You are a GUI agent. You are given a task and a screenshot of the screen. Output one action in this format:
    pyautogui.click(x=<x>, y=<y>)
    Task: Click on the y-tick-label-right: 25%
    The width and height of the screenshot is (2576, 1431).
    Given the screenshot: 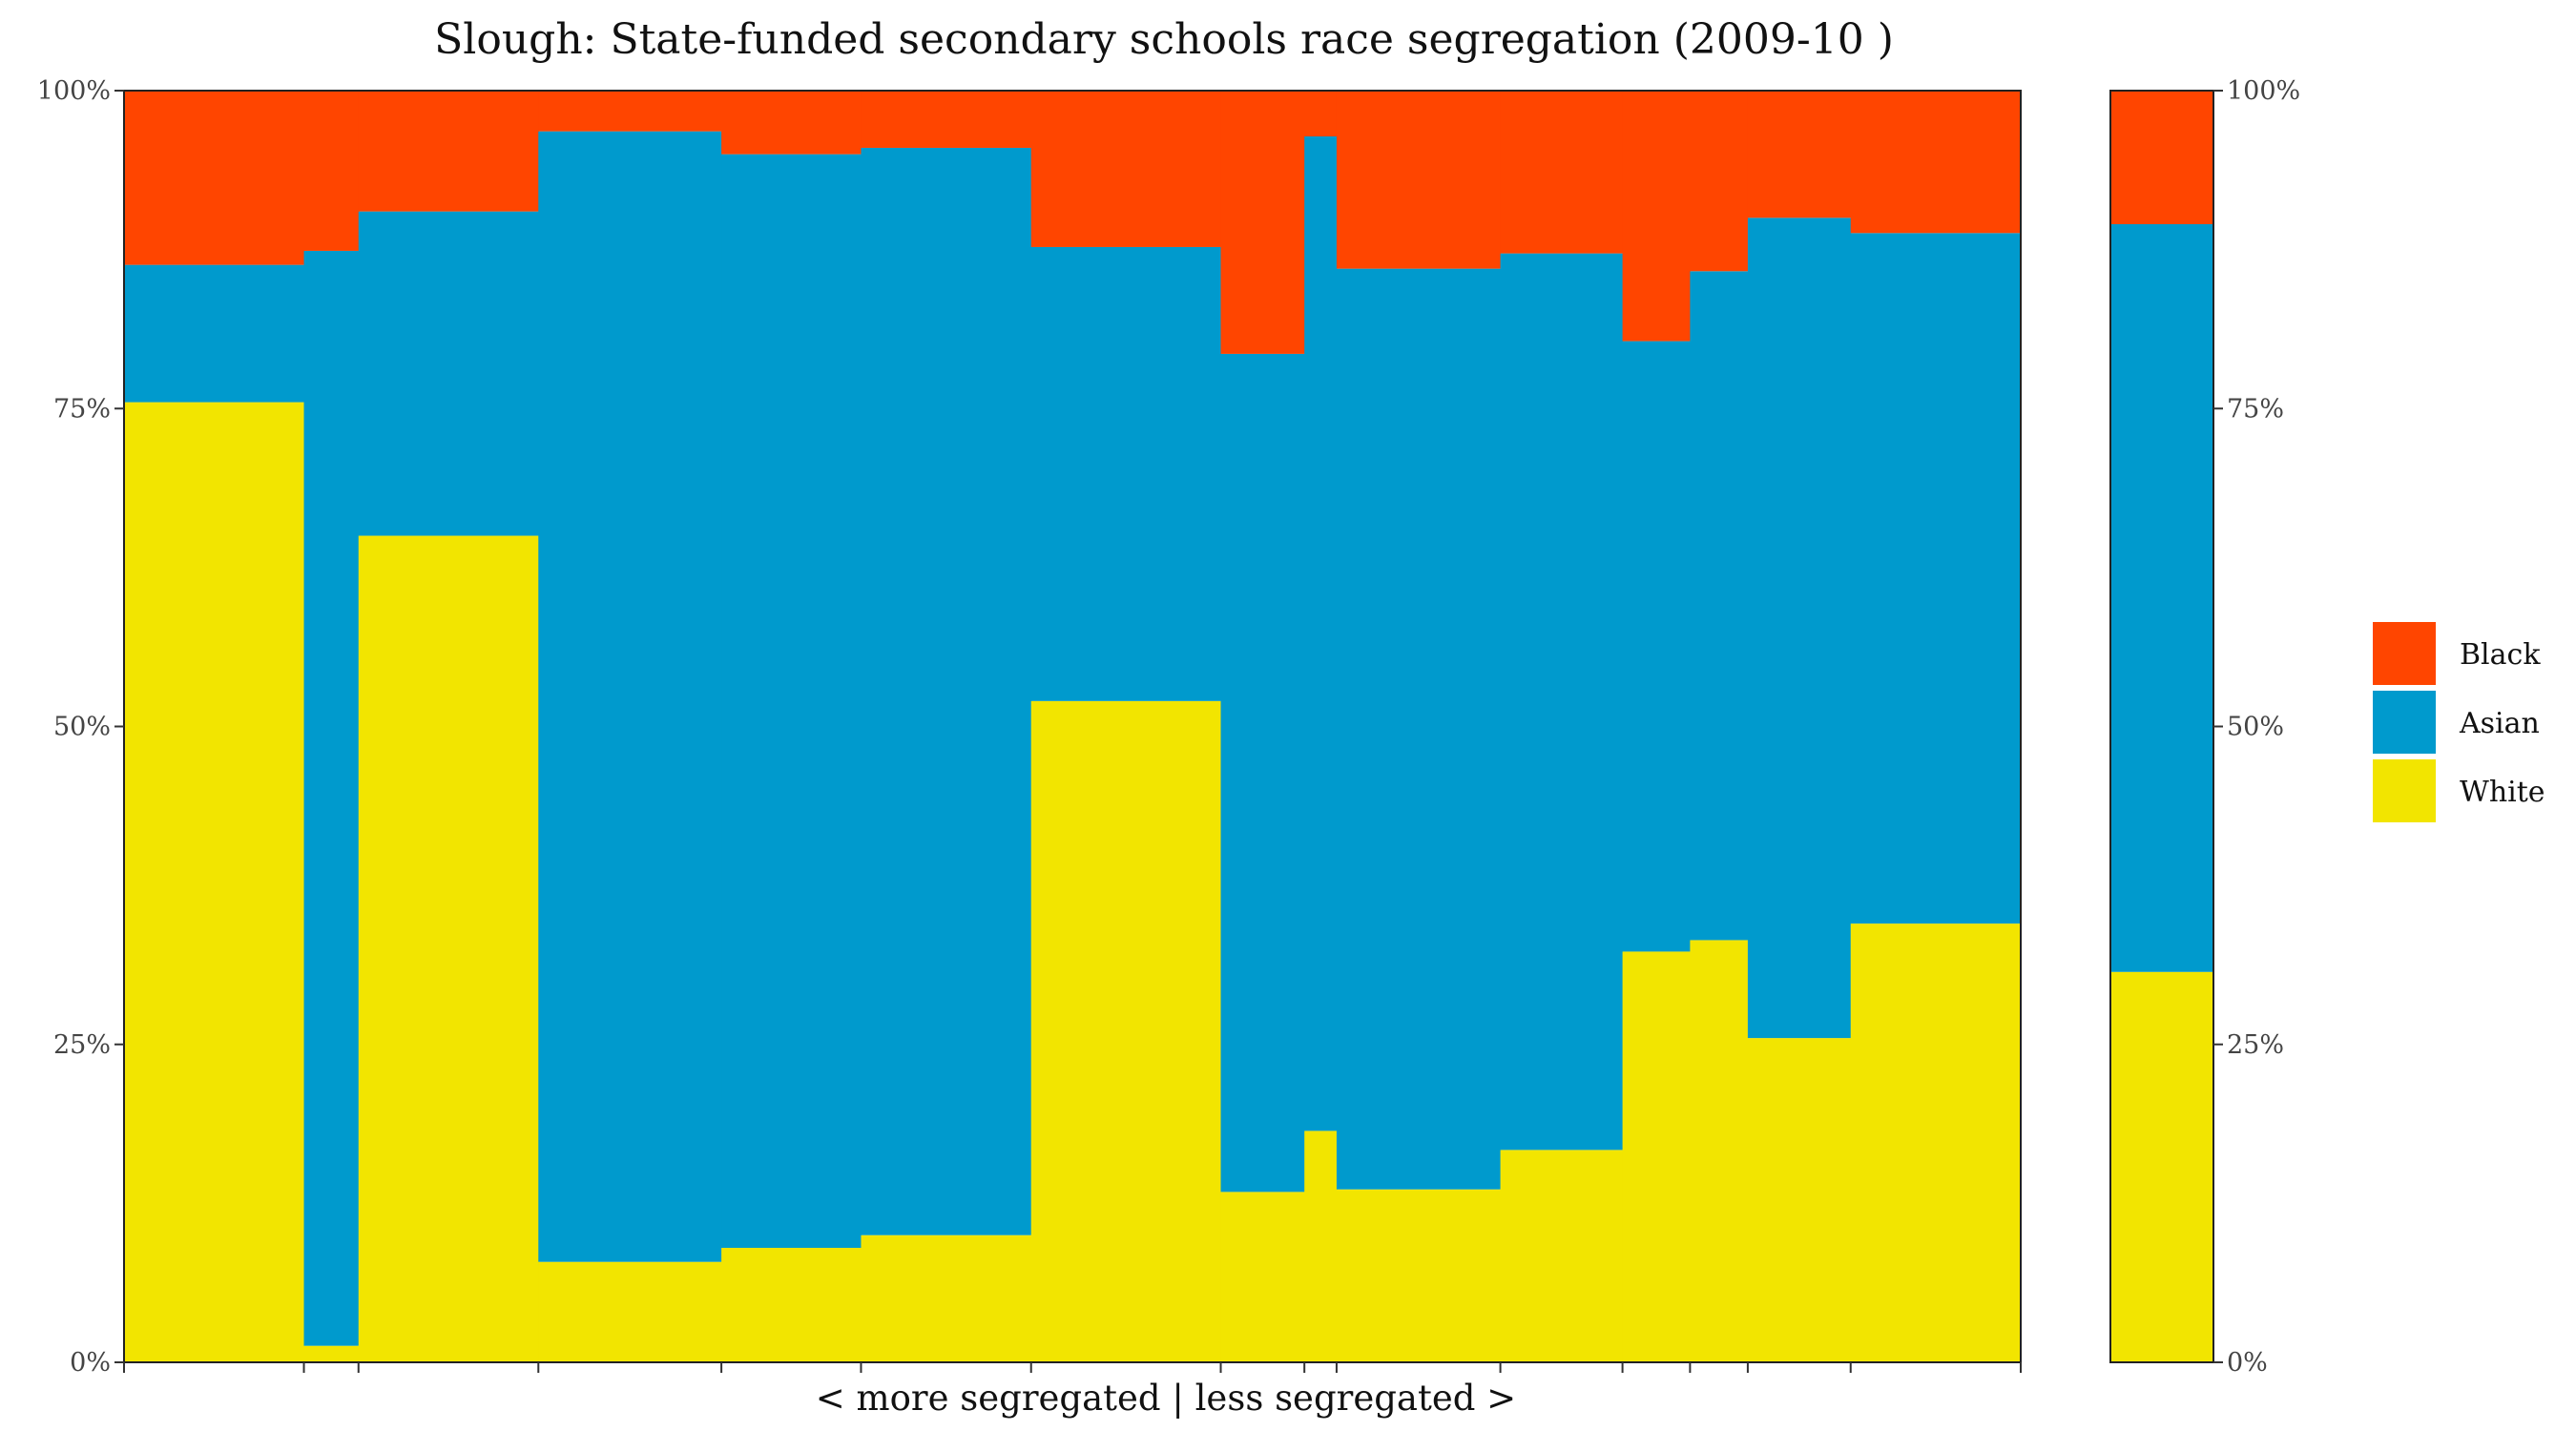 What is the action you would take?
    pyautogui.click(x=2255, y=1045)
    